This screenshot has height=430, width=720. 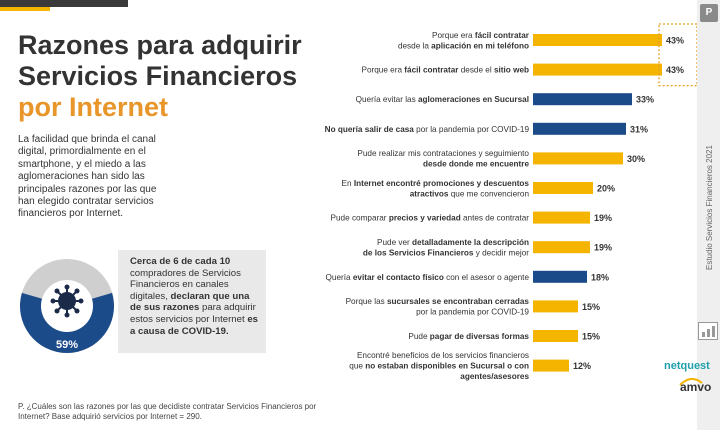 What do you see at coordinates (675, 41) in the screenshot?
I see `bar-value-label-1: 43%` at bounding box center [675, 41].